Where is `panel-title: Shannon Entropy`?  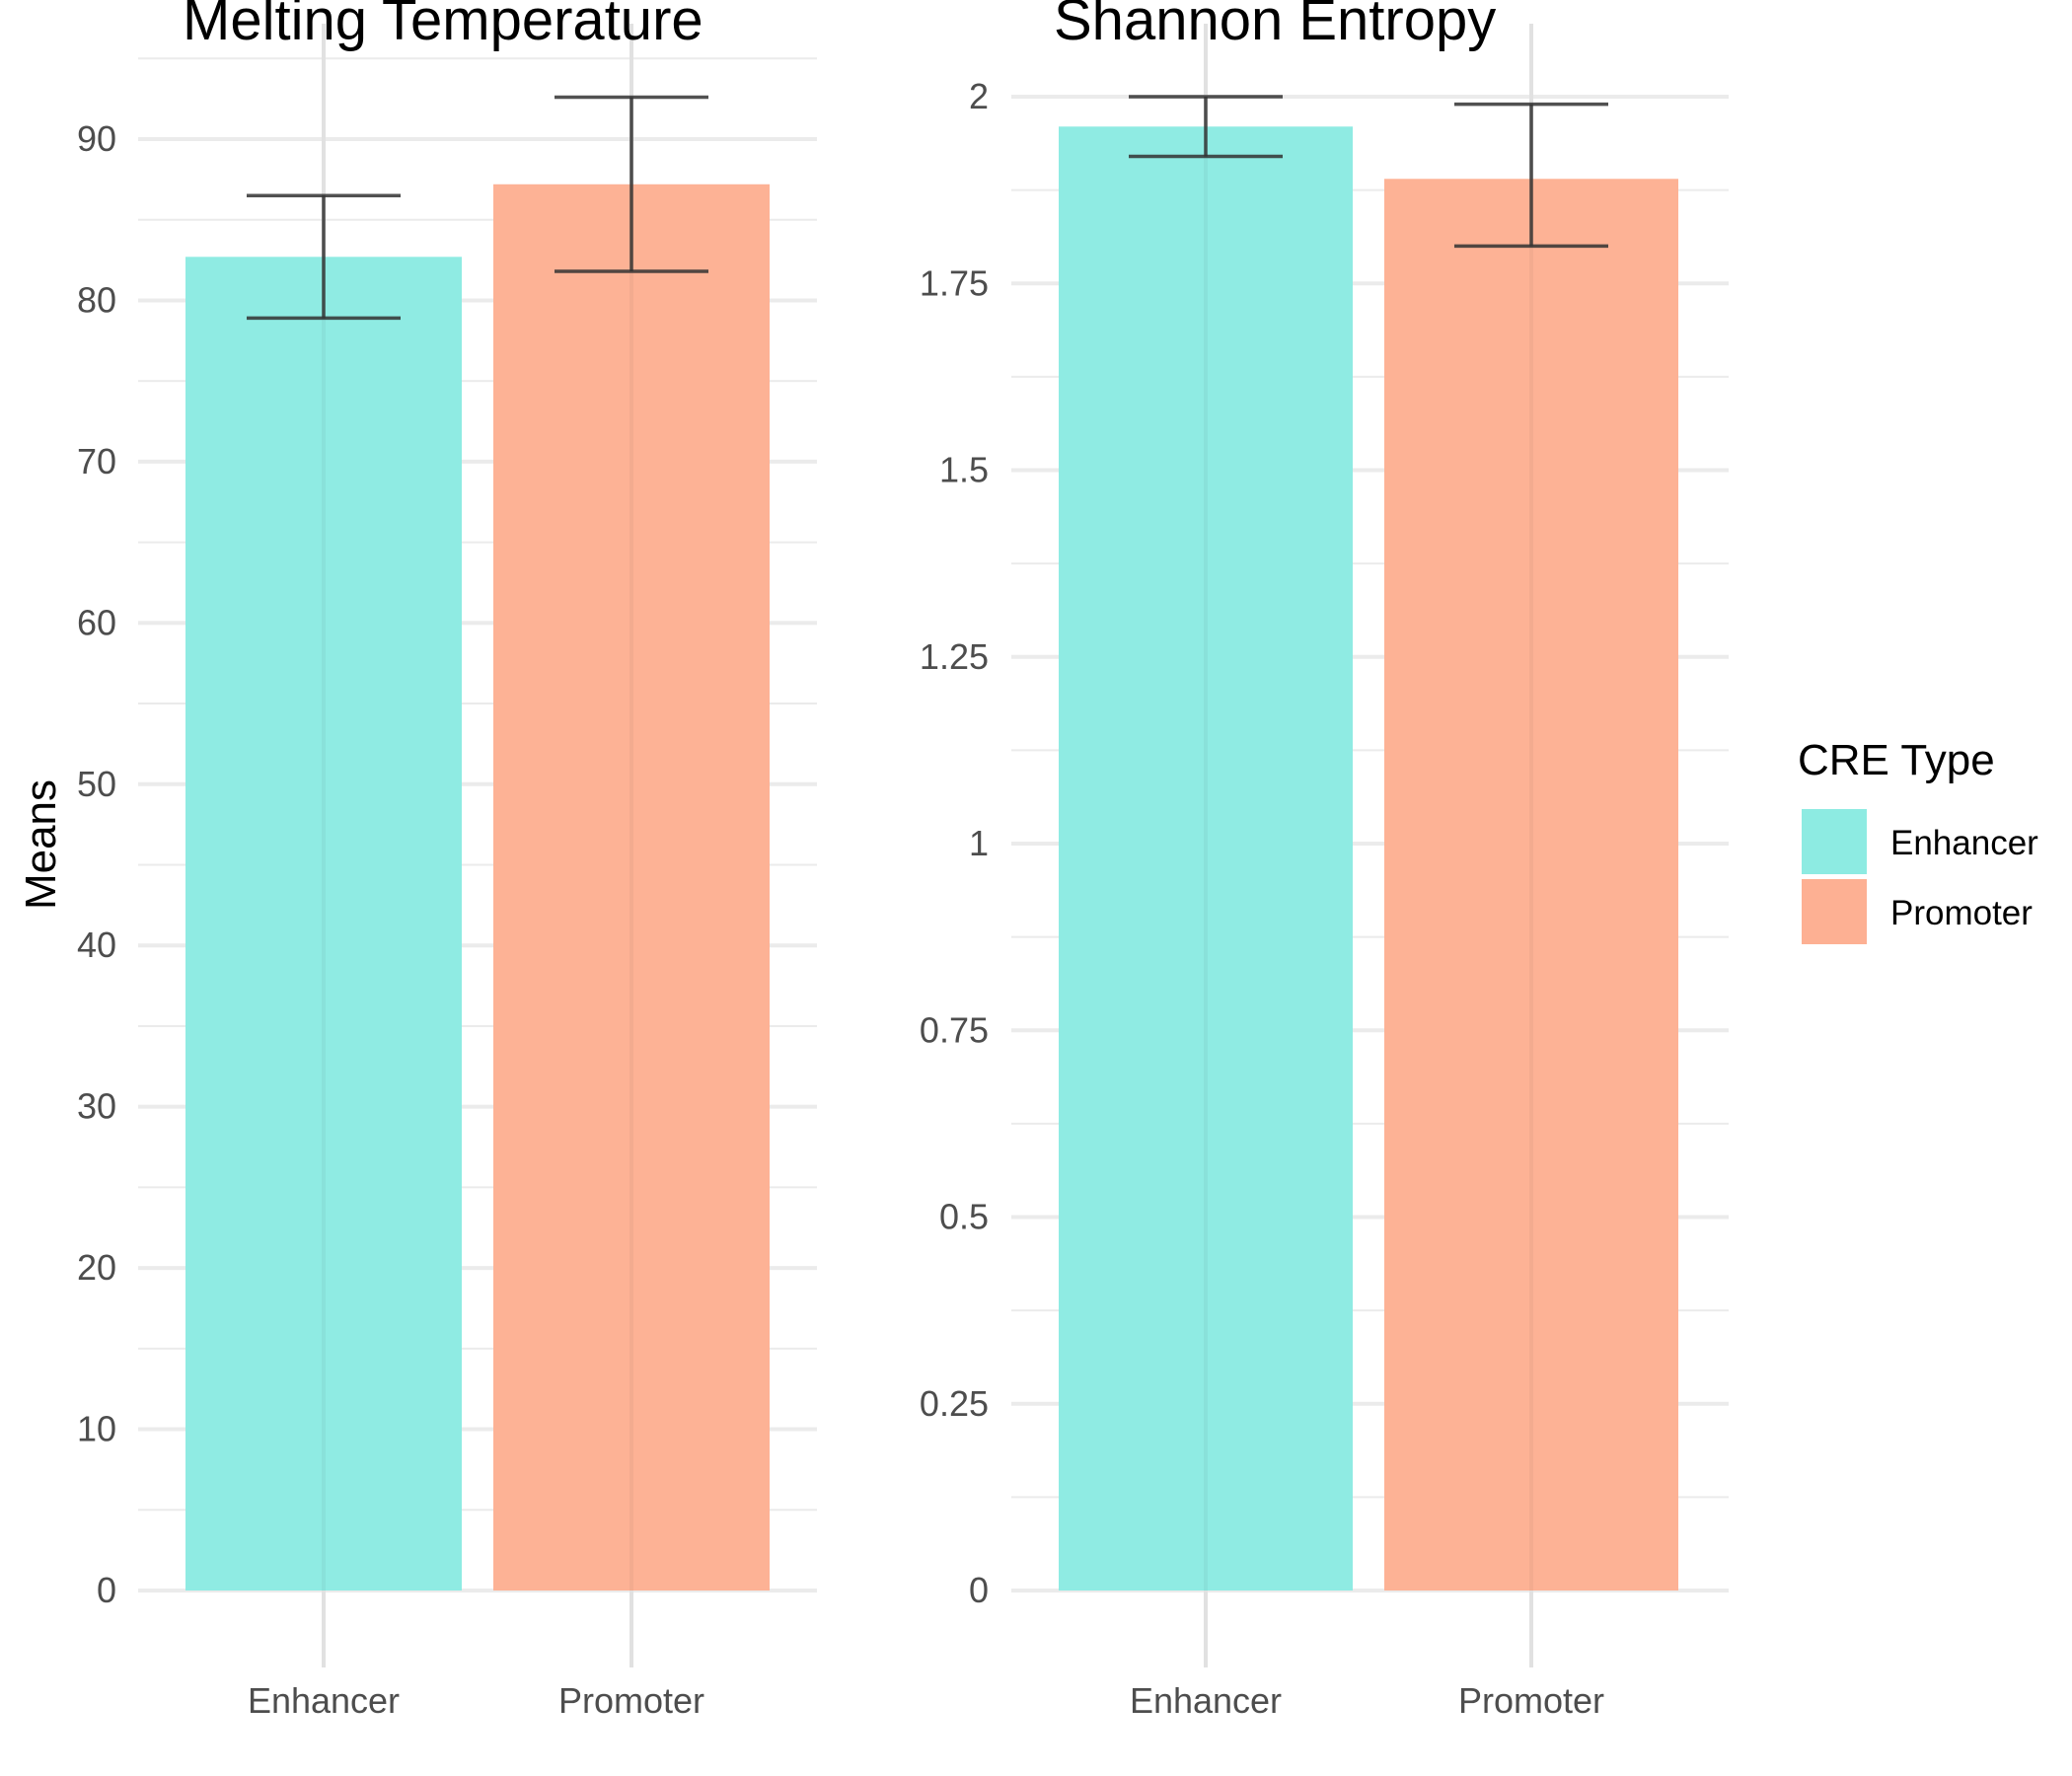
panel-title: Shannon Entropy is located at coordinates (1275, 26).